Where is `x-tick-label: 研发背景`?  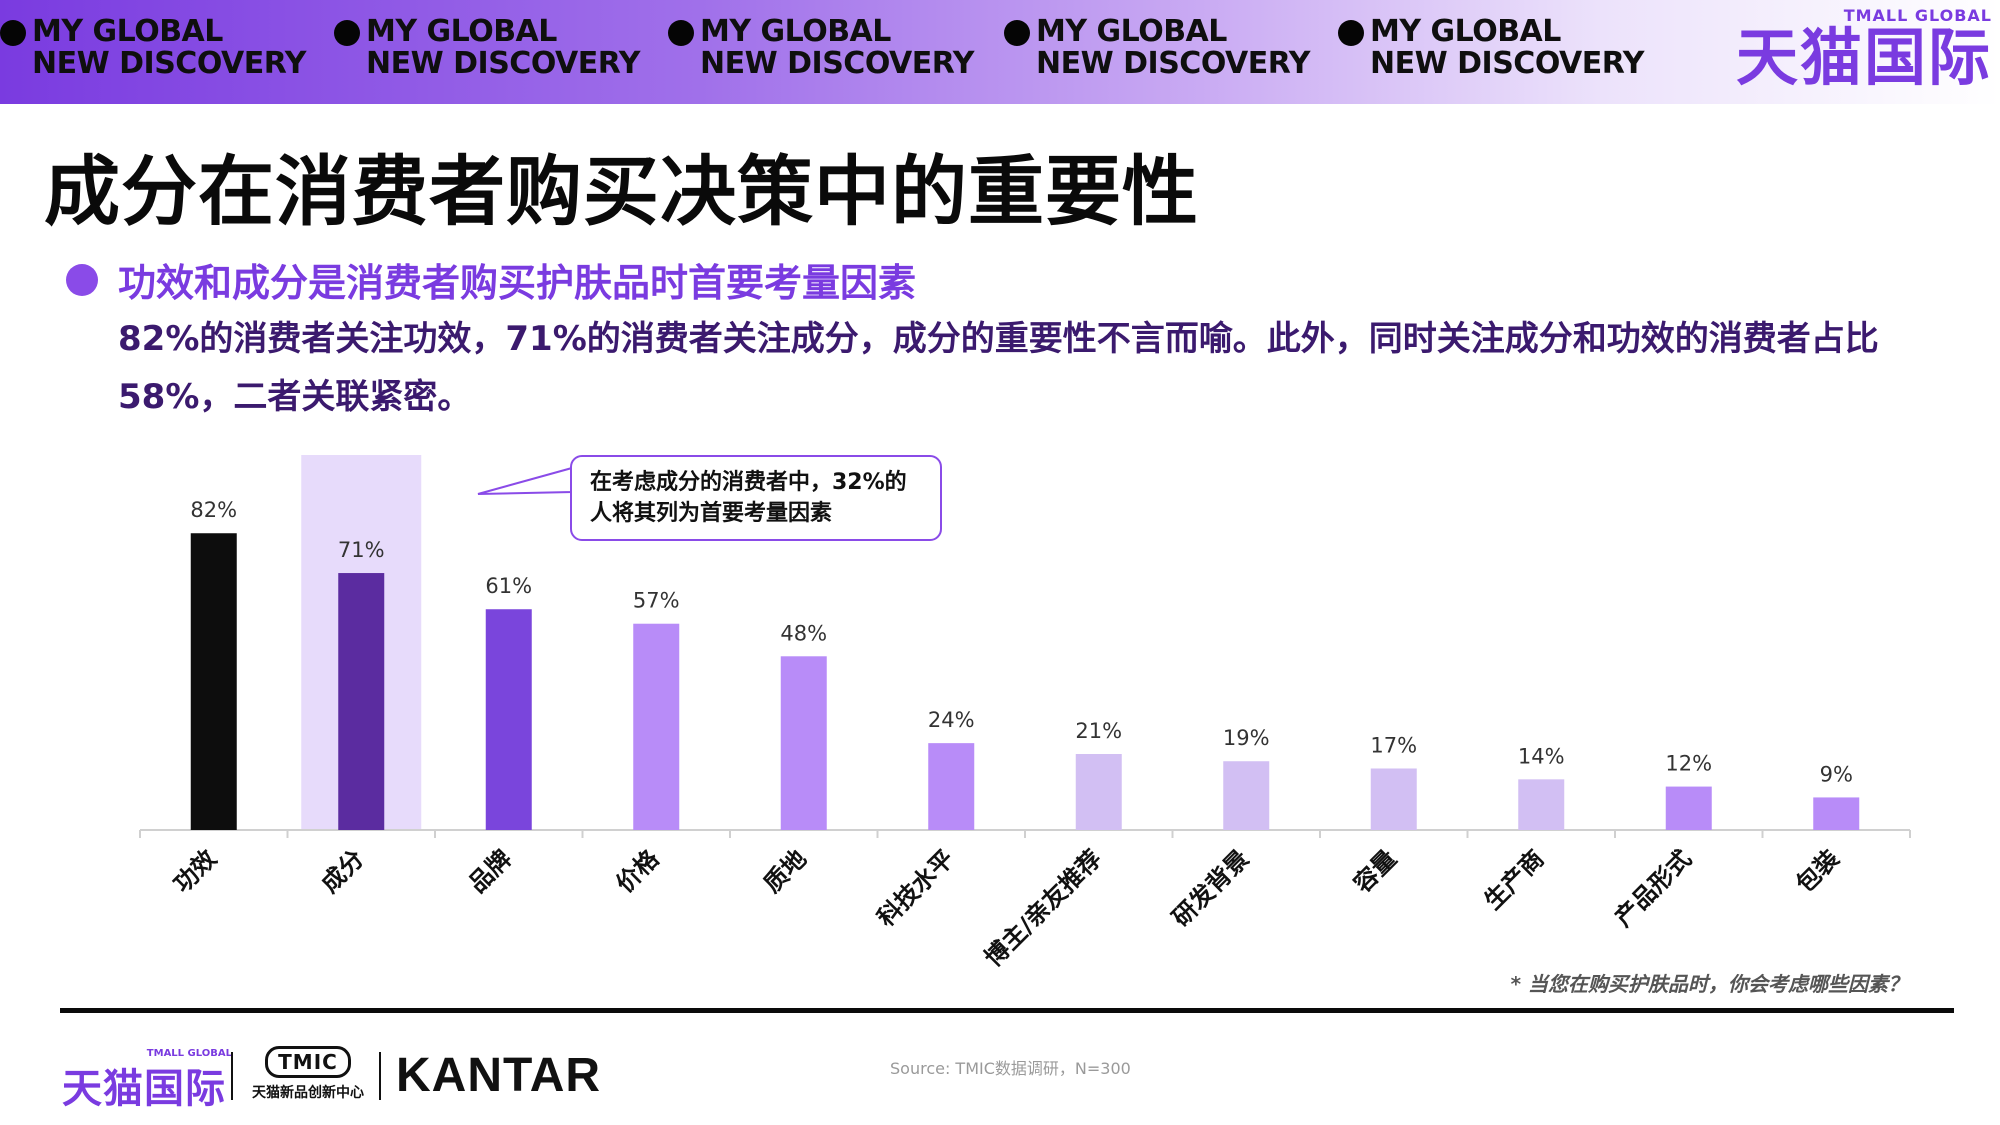 x-tick-label: 研发背景 is located at coordinates (1211, 888).